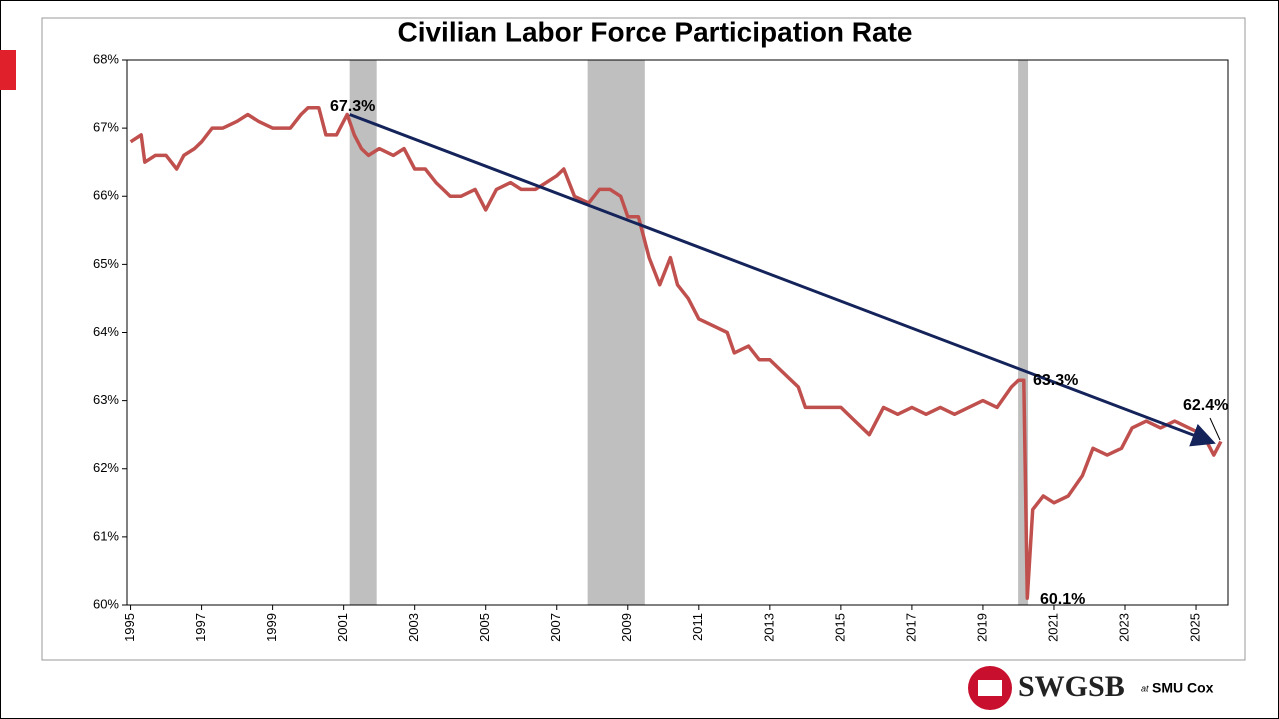  What do you see at coordinates (1062, 599) in the screenshot?
I see `annotation: 60.1%` at bounding box center [1062, 599].